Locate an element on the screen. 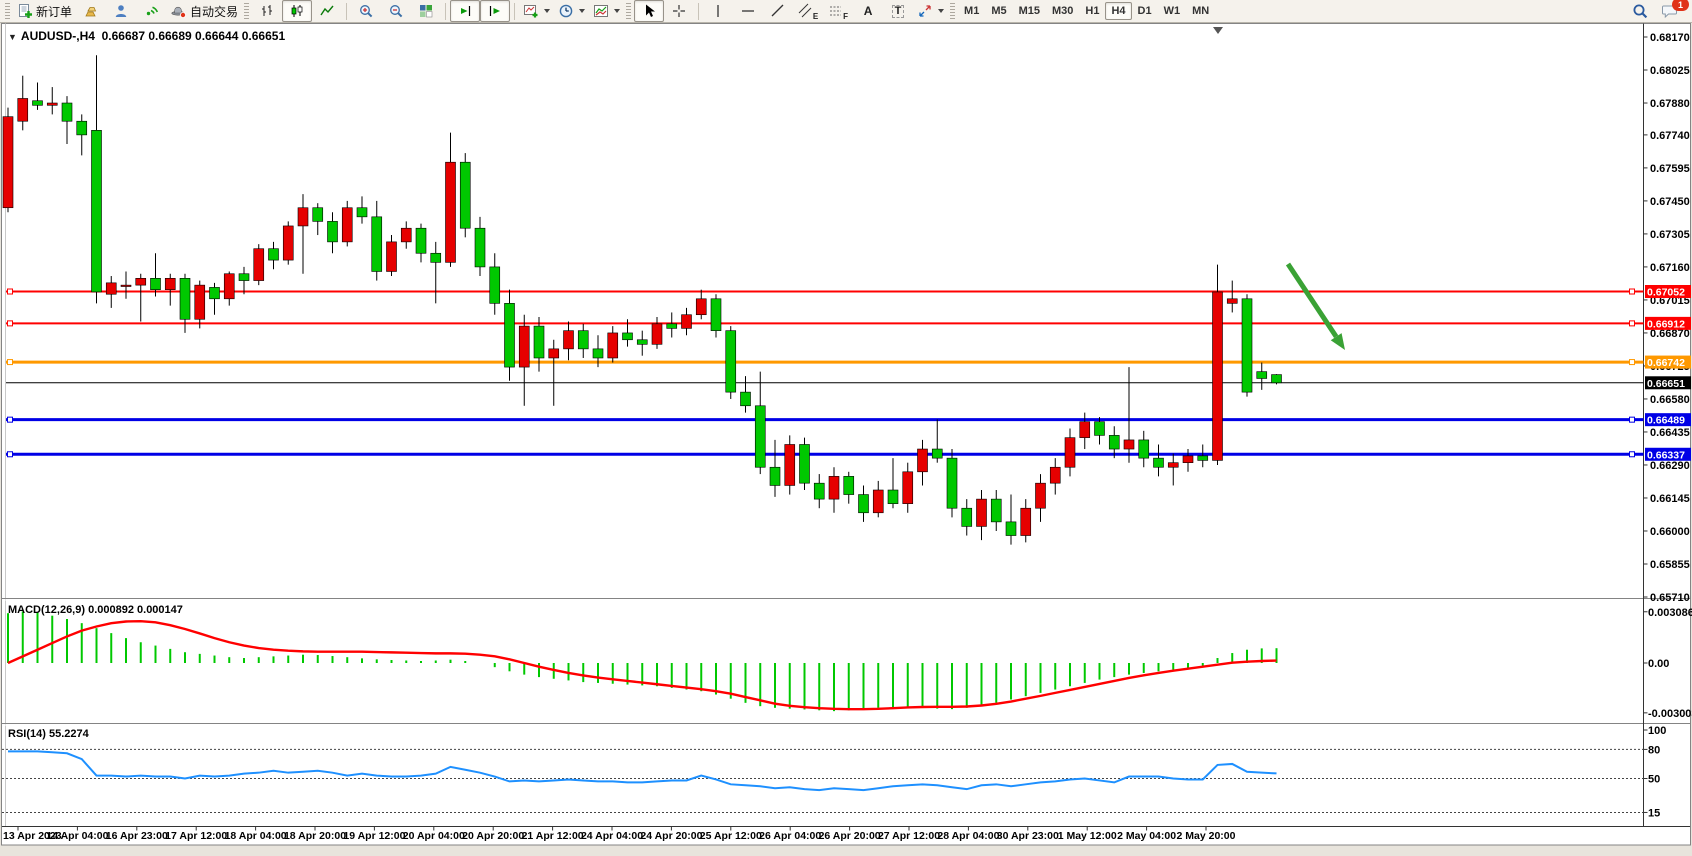  horizontal-line-button is located at coordinates (748, 11).